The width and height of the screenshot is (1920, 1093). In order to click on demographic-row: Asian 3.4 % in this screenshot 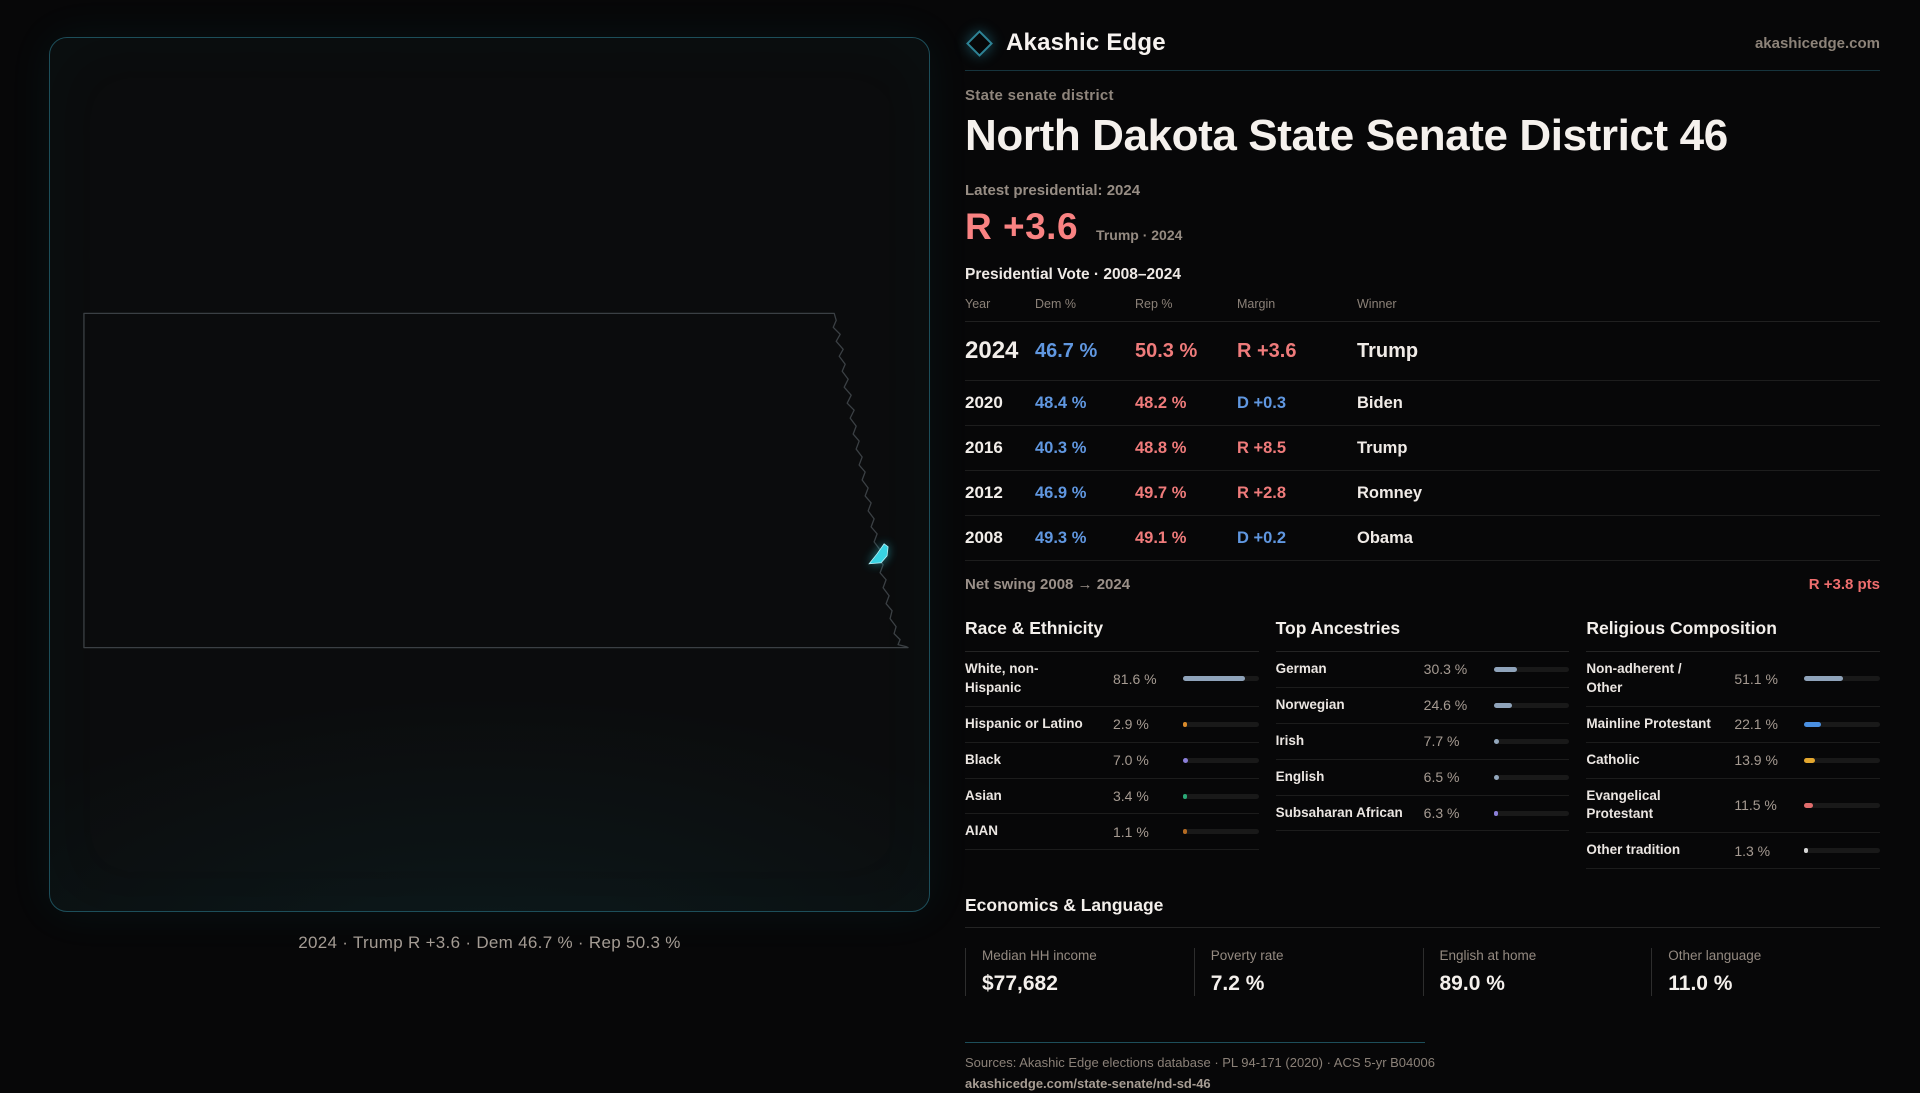, I will do `click(1112, 797)`.